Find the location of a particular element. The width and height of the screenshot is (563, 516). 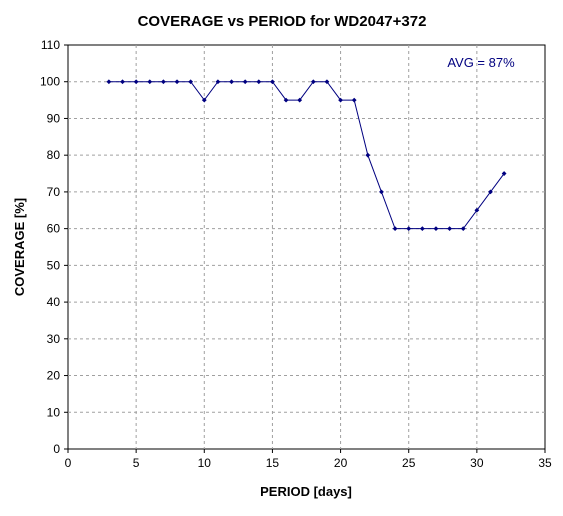

x-tick-label: 20 is located at coordinates (341, 463).